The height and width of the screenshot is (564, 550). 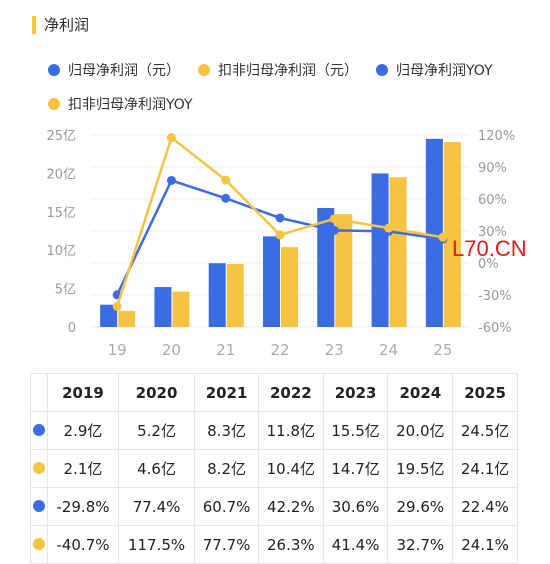 What do you see at coordinates (39, 392) in the screenshot?
I see `table-header-cell` at bounding box center [39, 392].